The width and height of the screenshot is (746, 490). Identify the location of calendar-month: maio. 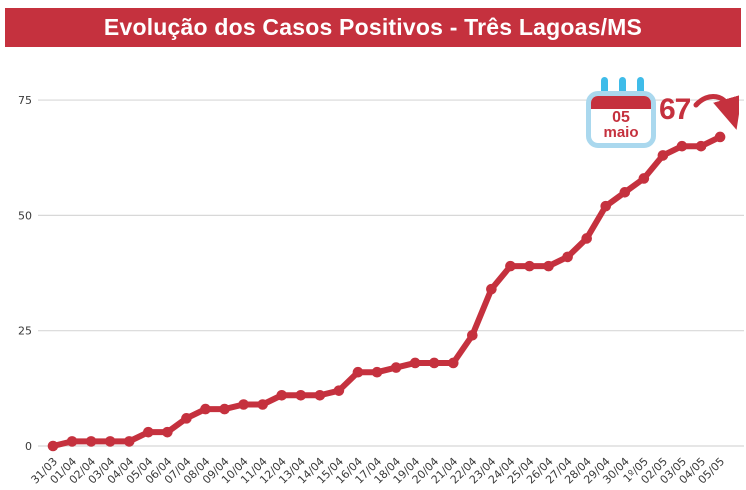
(621, 132).